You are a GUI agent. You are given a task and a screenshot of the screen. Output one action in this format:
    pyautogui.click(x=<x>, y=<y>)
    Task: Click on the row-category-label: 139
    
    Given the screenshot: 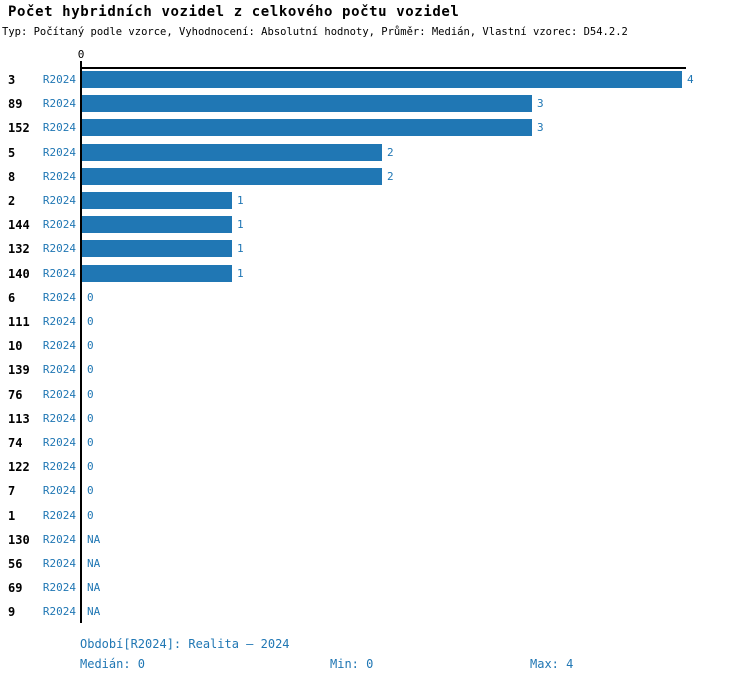 What is the action you would take?
    pyautogui.click(x=19, y=370)
    